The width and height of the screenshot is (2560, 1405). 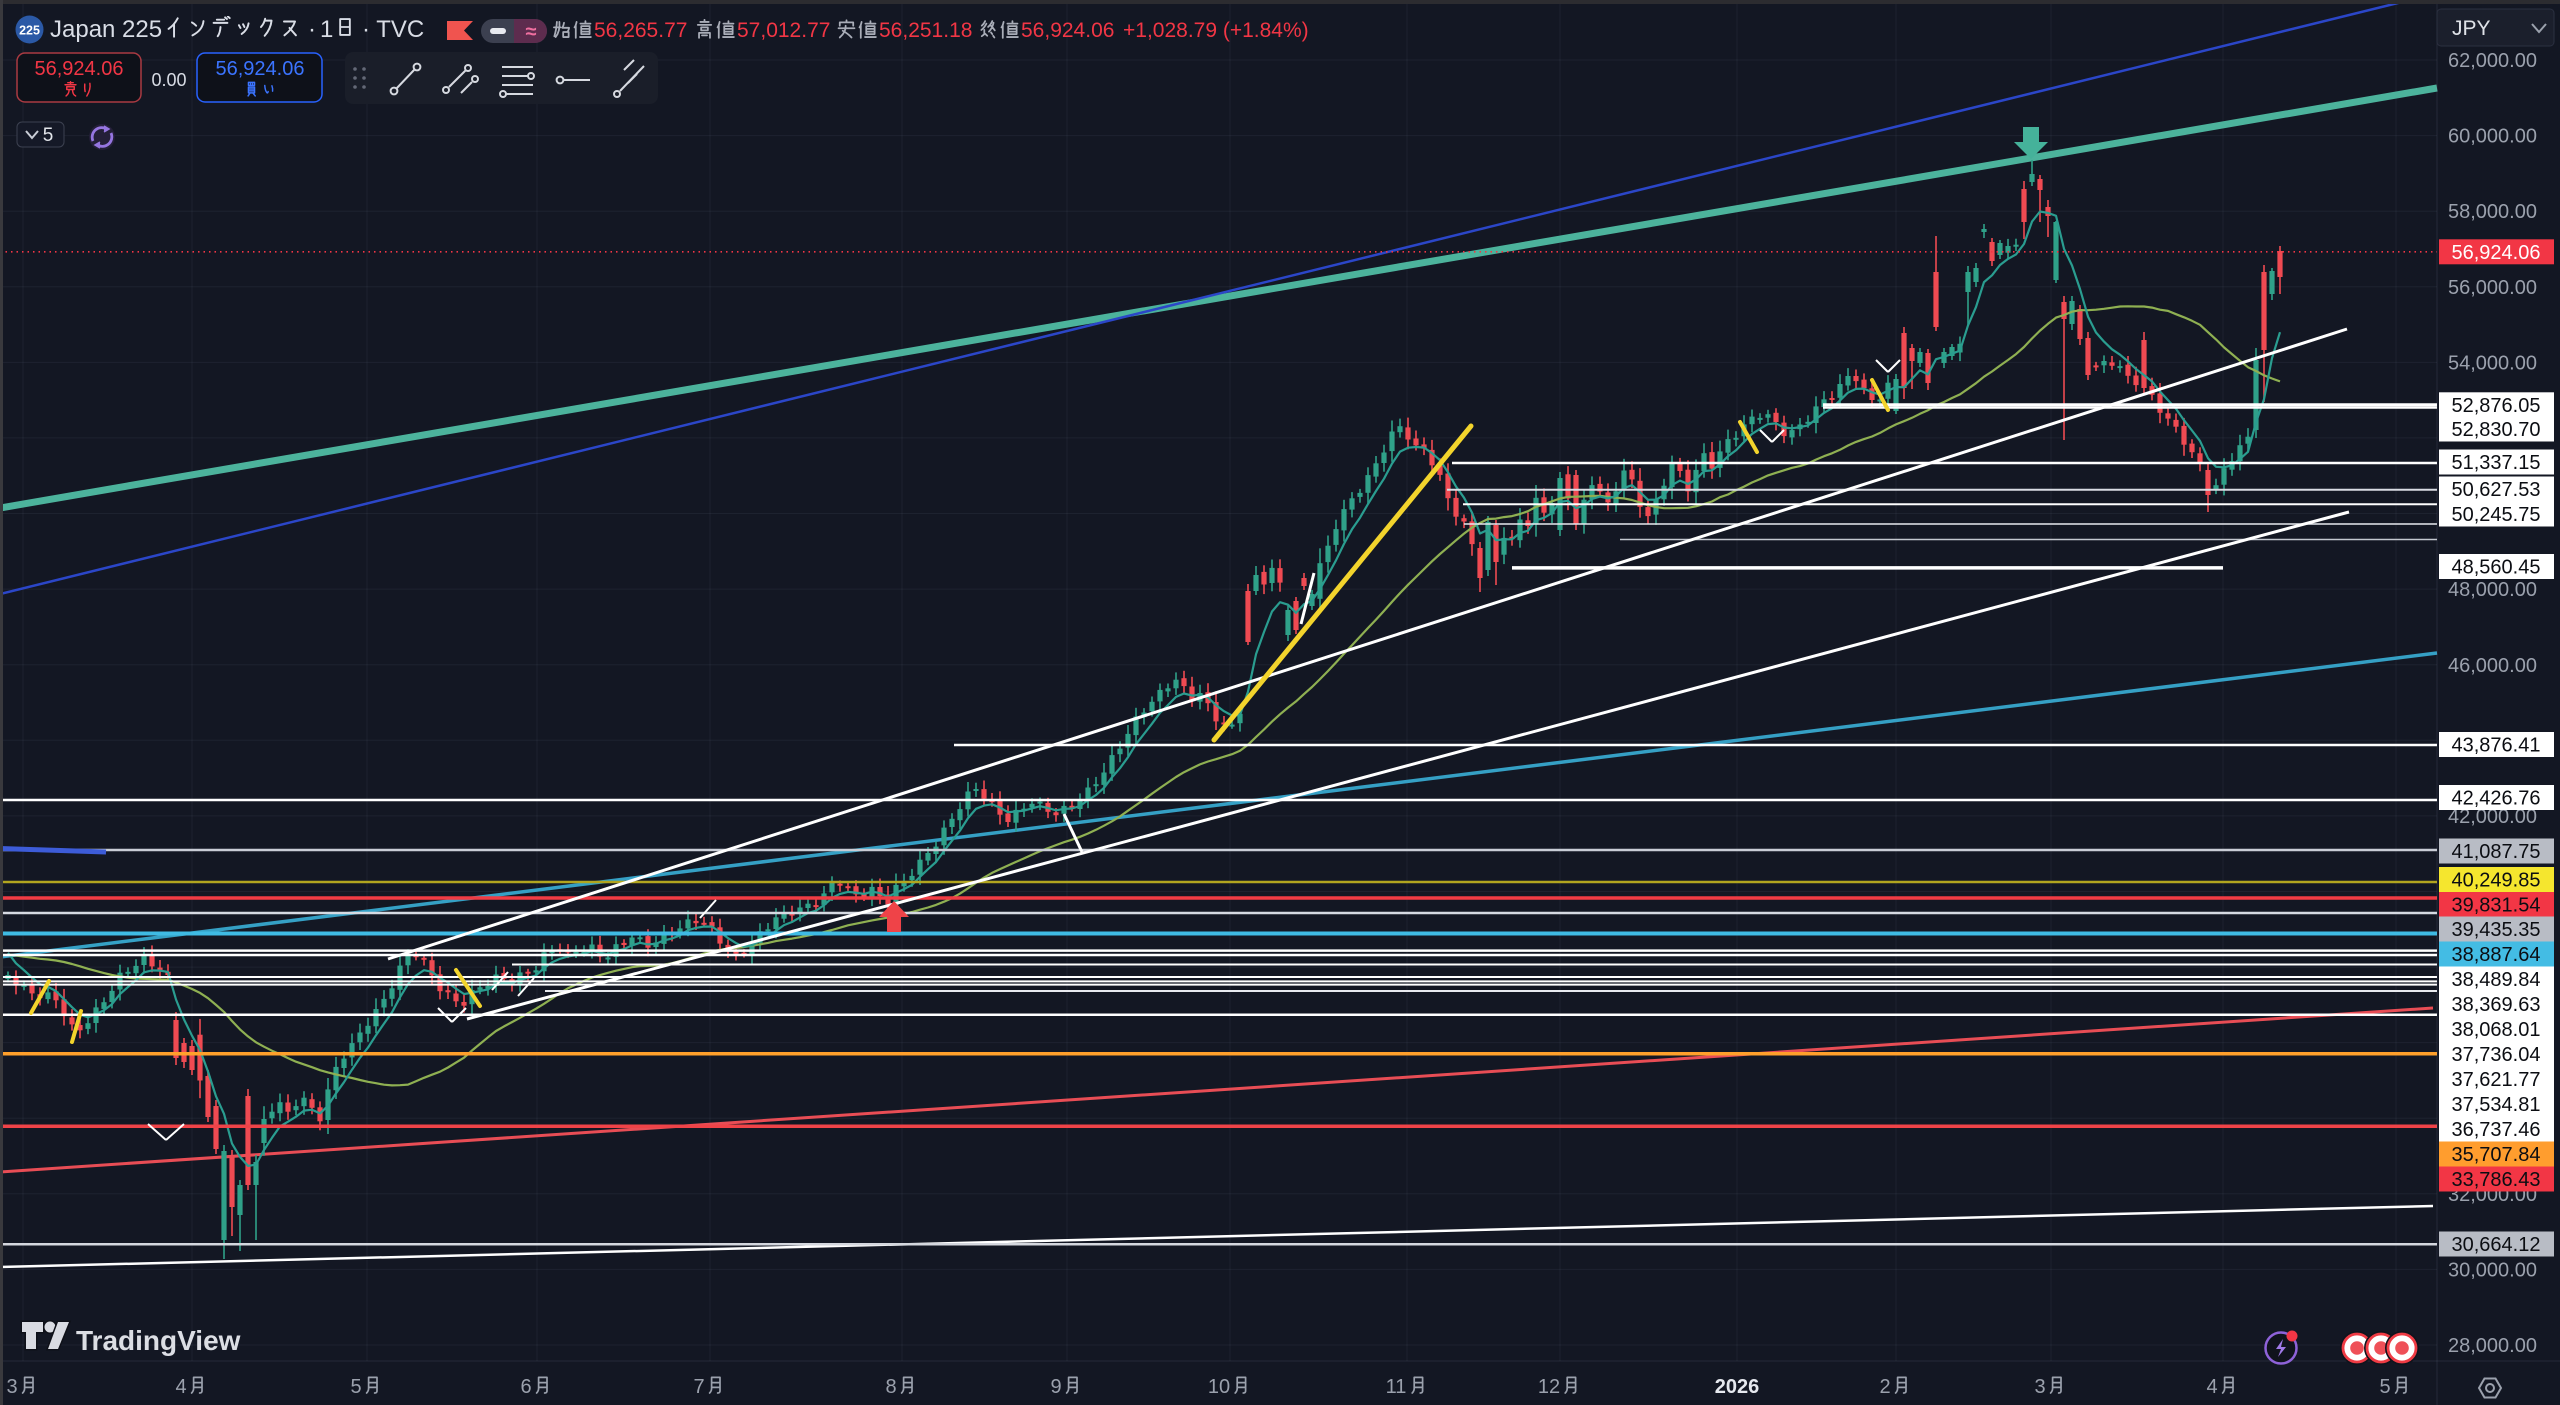 What do you see at coordinates (2492, 666) in the screenshot?
I see `svg-text: 46,000.00` at bounding box center [2492, 666].